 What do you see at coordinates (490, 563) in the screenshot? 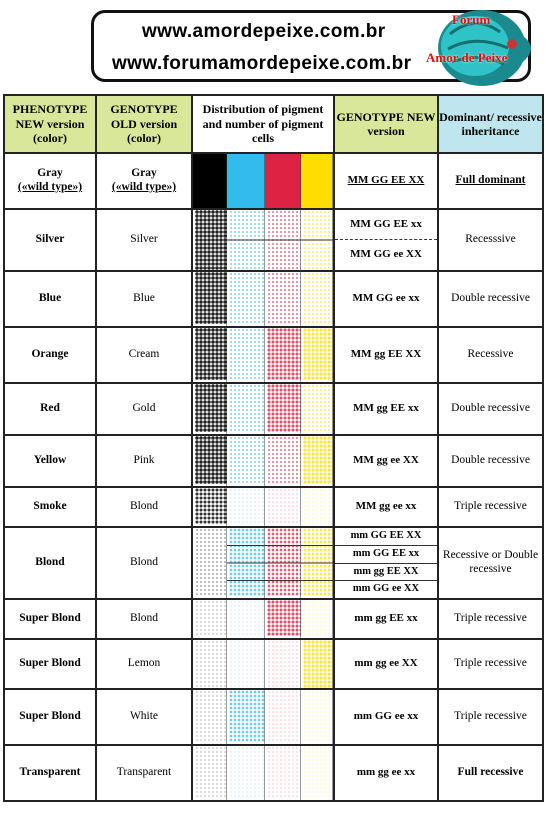
I see `inheritance-cell: Recessive or Double recessive` at bounding box center [490, 563].